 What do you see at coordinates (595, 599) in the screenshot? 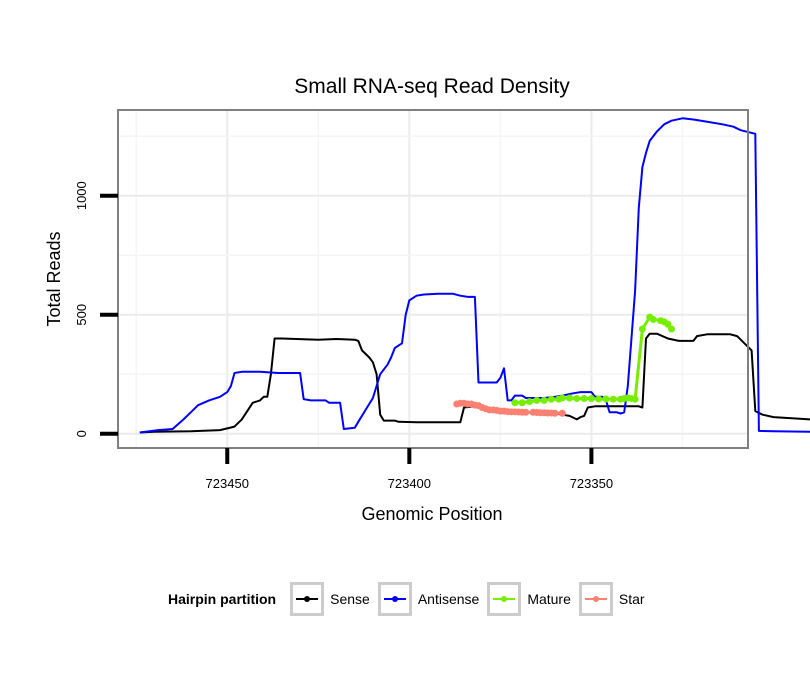
I see `legend-key-star` at bounding box center [595, 599].